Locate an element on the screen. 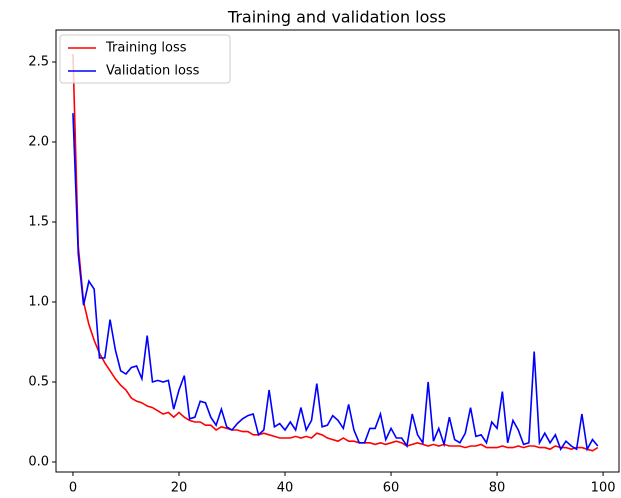  x-tick-label: 40 is located at coordinates (285, 488).